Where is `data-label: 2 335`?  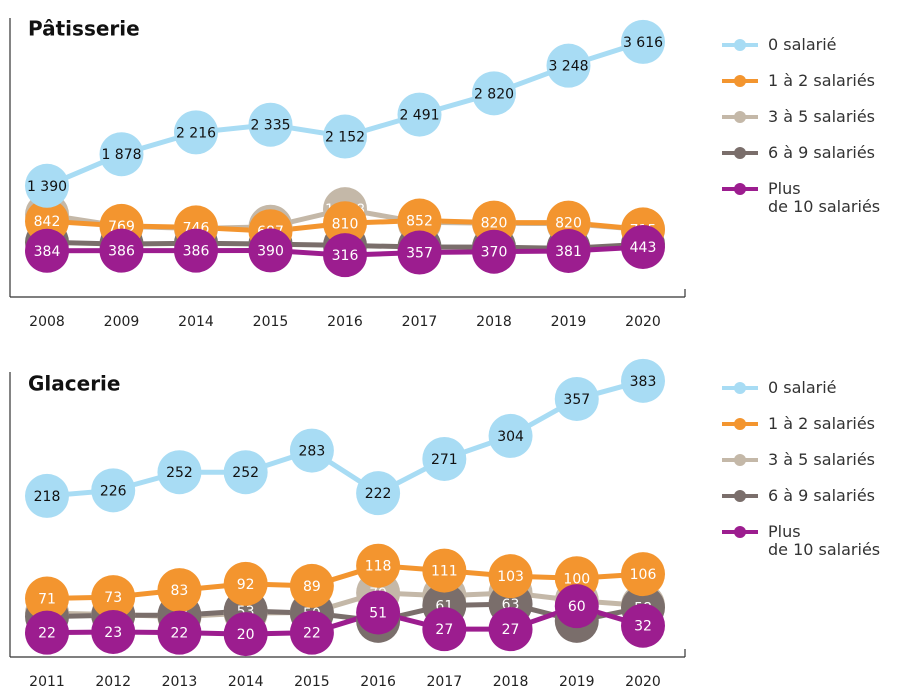
data-label: 2 335 is located at coordinates (270, 126).